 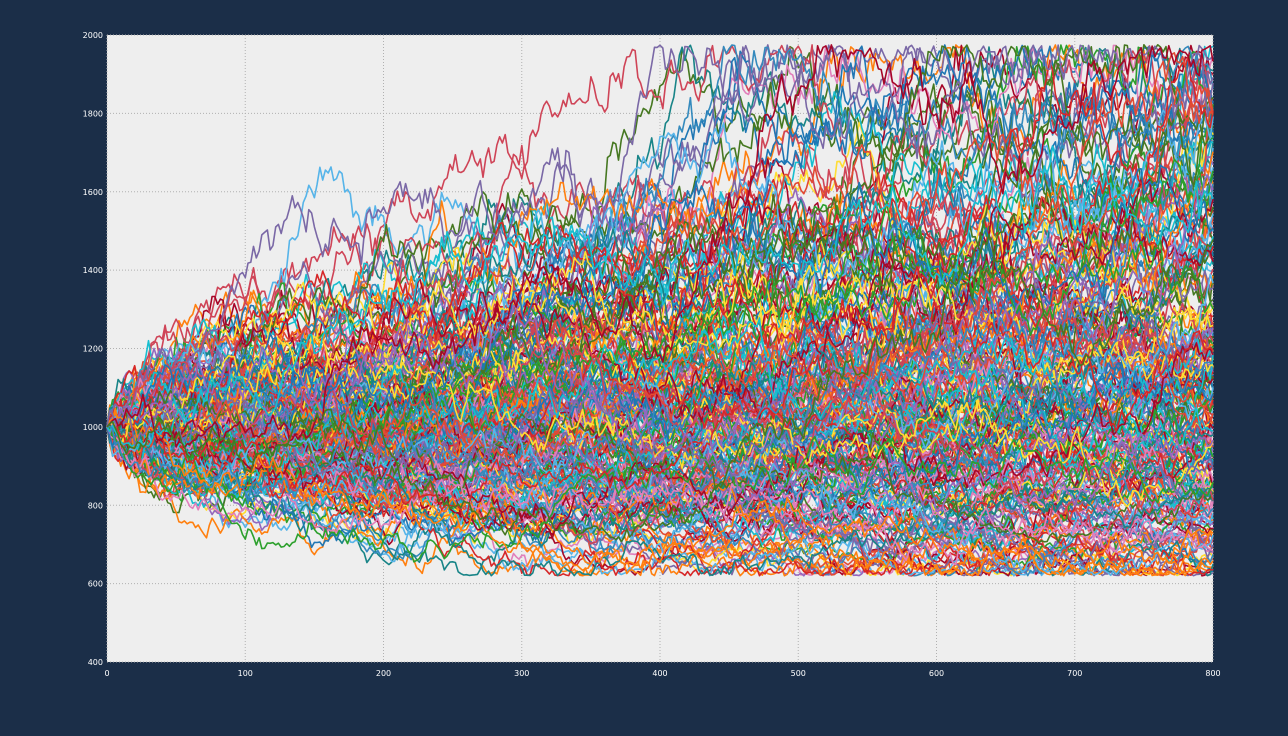 What do you see at coordinates (660, 429) in the screenshot?
I see `series-line` at bounding box center [660, 429].